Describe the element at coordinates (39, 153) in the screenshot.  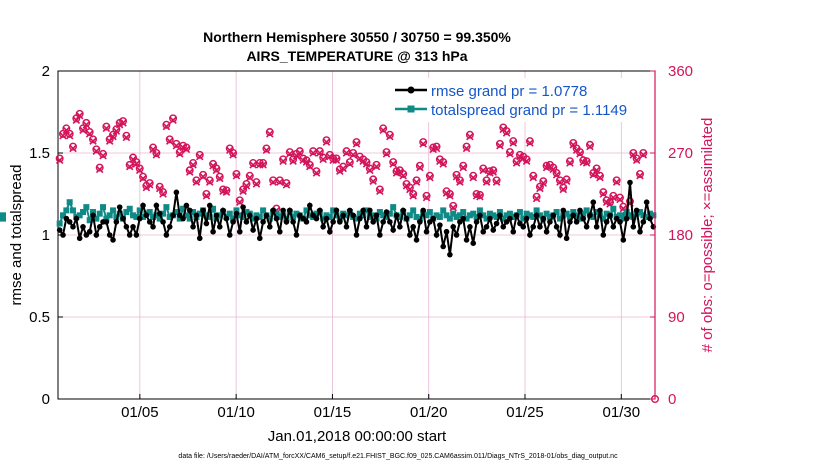
I see `y-tick-label: 1.5` at that location.